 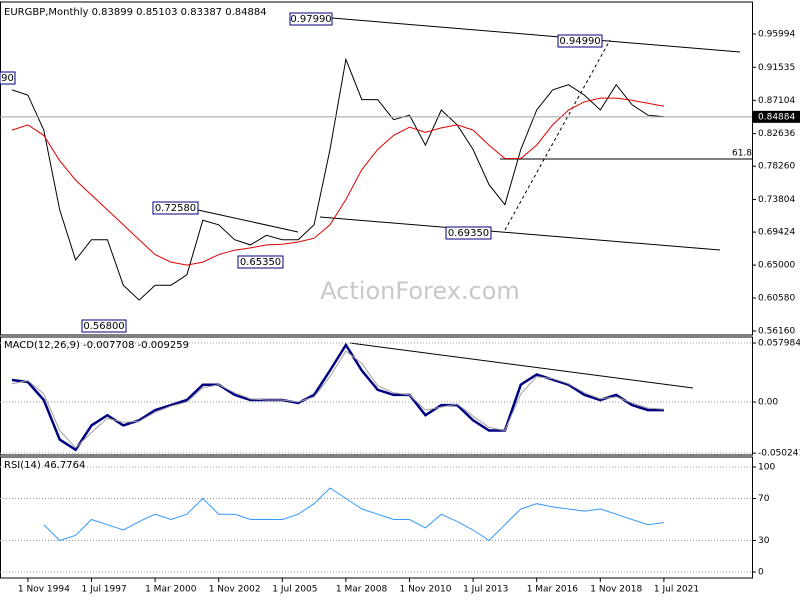 What do you see at coordinates (235, 590) in the screenshot?
I see `x-tick-label: 1 Nov 2002` at bounding box center [235, 590].